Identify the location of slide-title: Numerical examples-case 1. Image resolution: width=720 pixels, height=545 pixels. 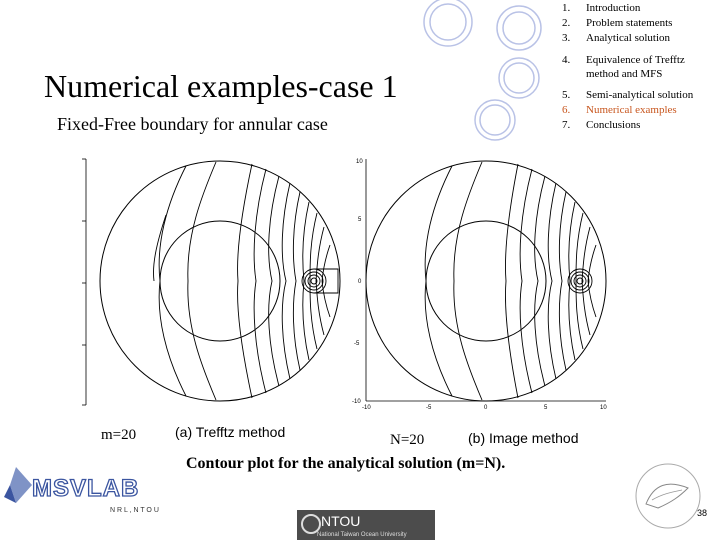
(221, 86).